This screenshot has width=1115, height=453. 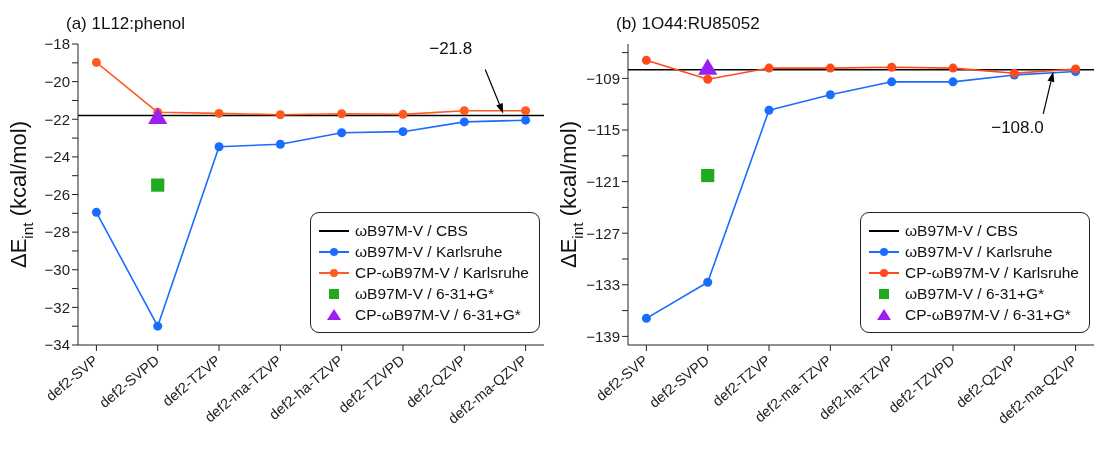 I want to click on y-tick-label: −30, so click(x=57, y=270).